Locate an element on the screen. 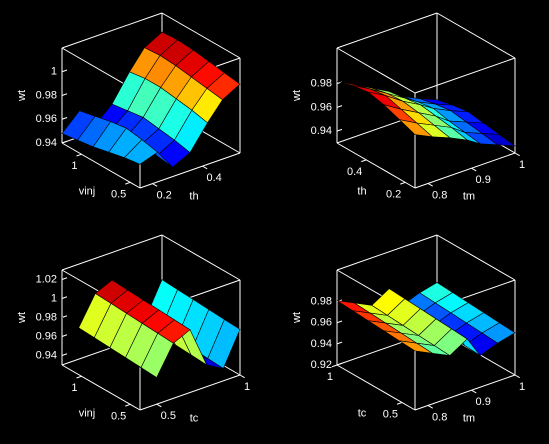 The width and height of the screenshot is (549, 444). z-tick-label: 0.92 is located at coordinates (321, 365).